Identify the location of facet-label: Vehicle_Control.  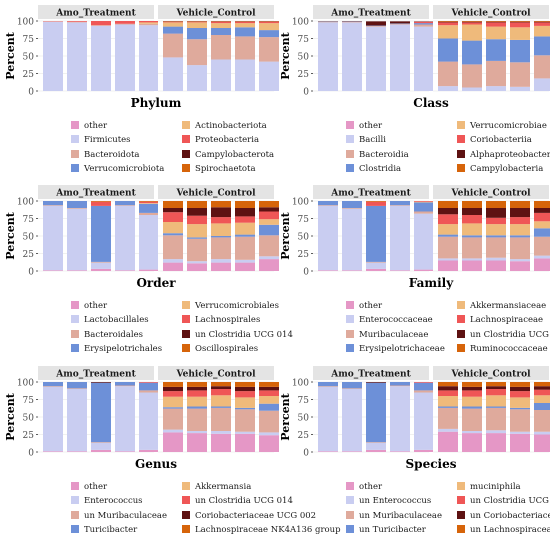
(215, 14).